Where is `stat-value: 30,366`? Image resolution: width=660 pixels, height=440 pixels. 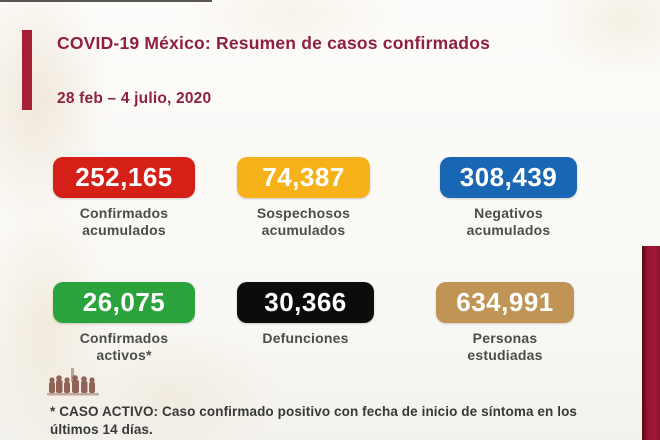
stat-value: 30,366 is located at coordinates (305, 302).